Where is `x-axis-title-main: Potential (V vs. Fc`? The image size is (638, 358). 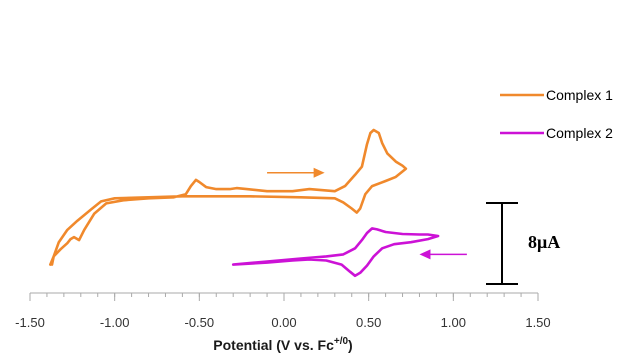
x-axis-title-main: Potential (V vs. Fc is located at coordinates (273, 345).